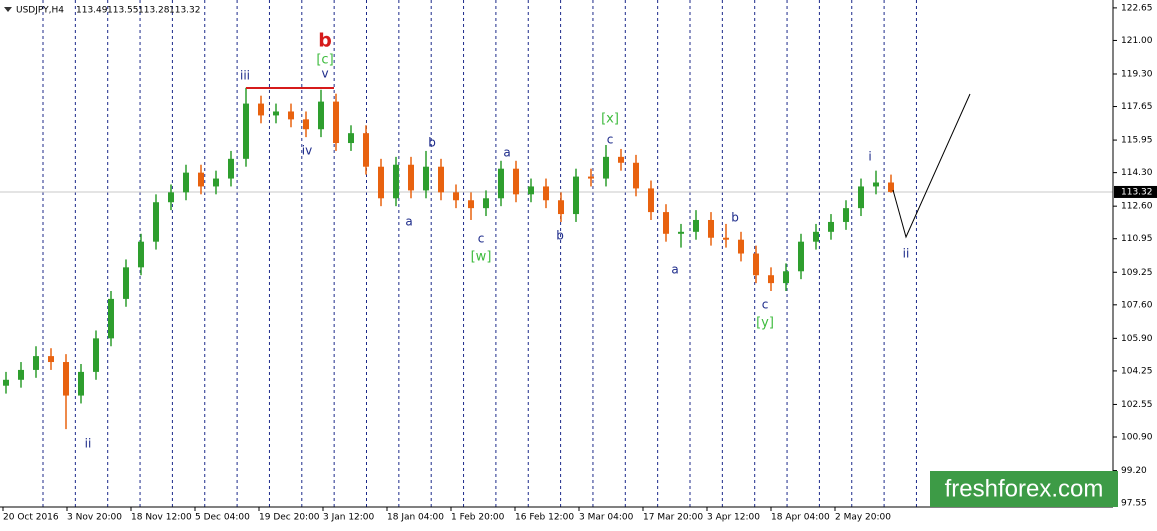 This screenshot has height=531, width=1157. What do you see at coordinates (245, 76) in the screenshot?
I see `wave-label: iii` at bounding box center [245, 76].